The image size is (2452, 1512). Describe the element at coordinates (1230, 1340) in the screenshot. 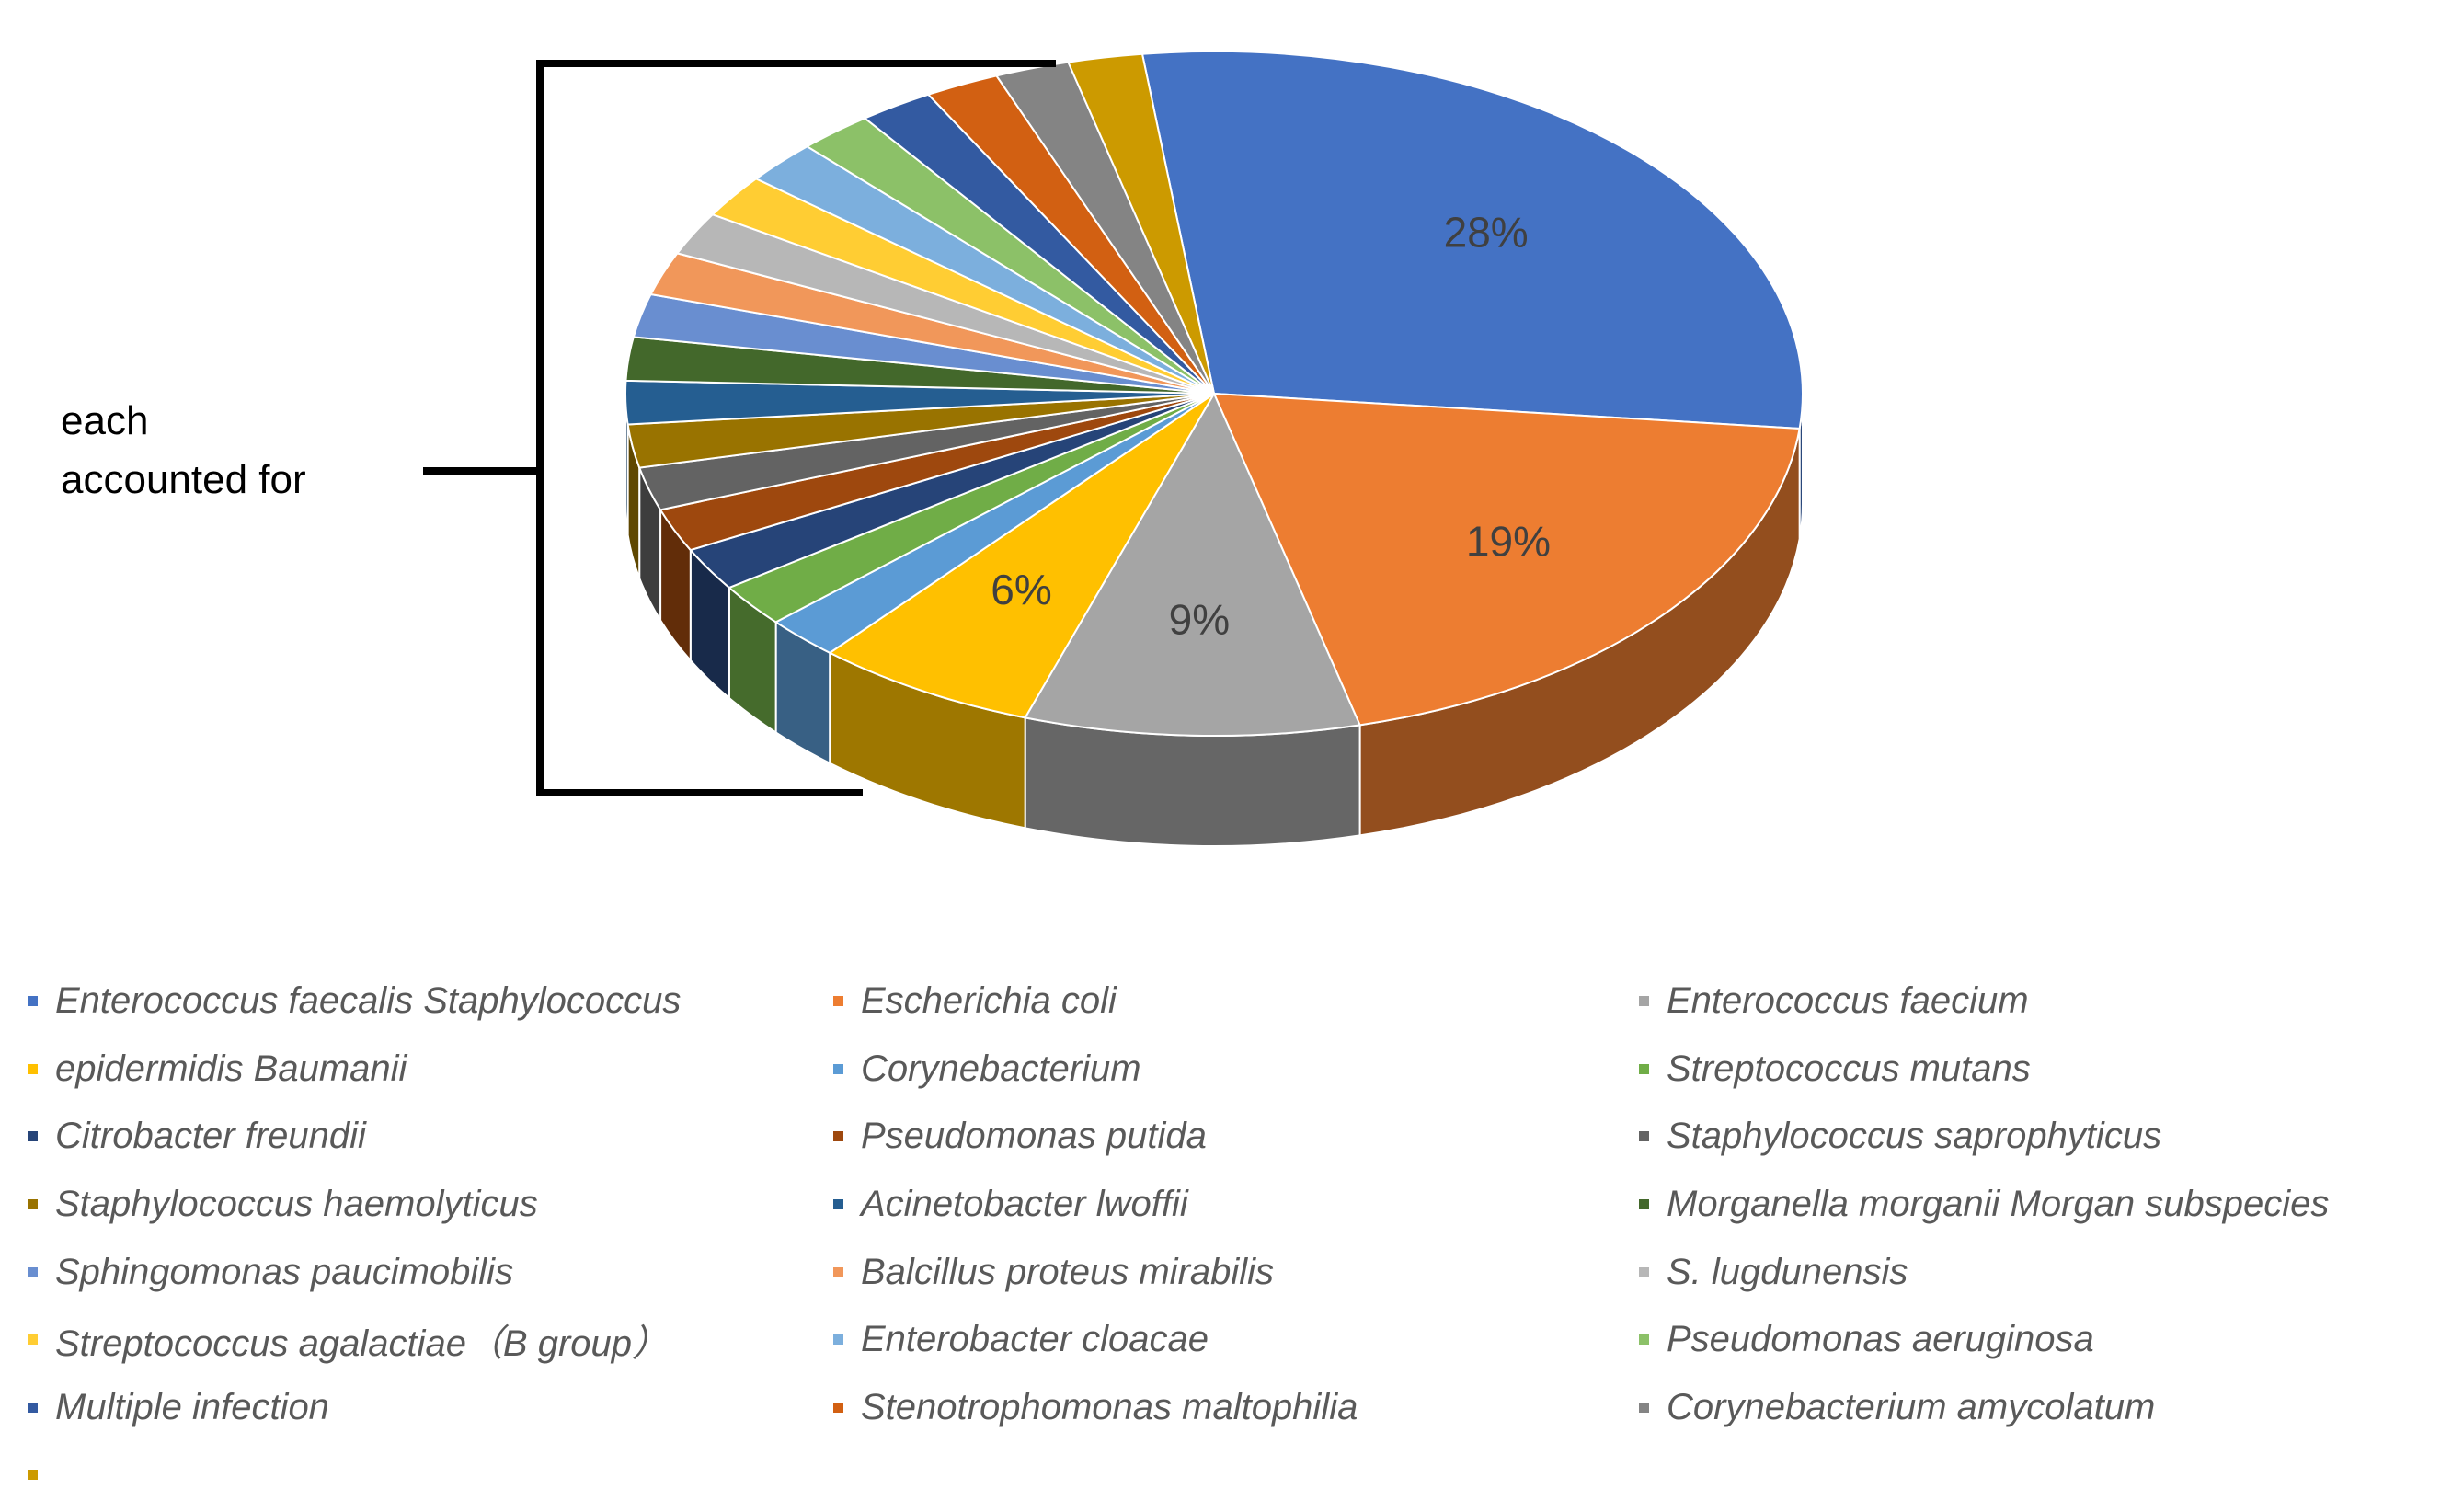

I see `legend-item: Enterobacter cloacae` at that location.